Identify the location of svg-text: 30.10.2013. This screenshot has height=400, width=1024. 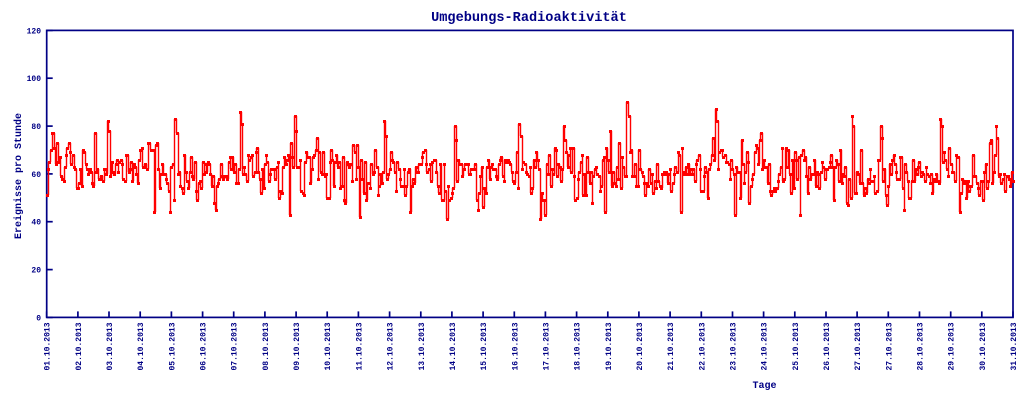
(983, 346).